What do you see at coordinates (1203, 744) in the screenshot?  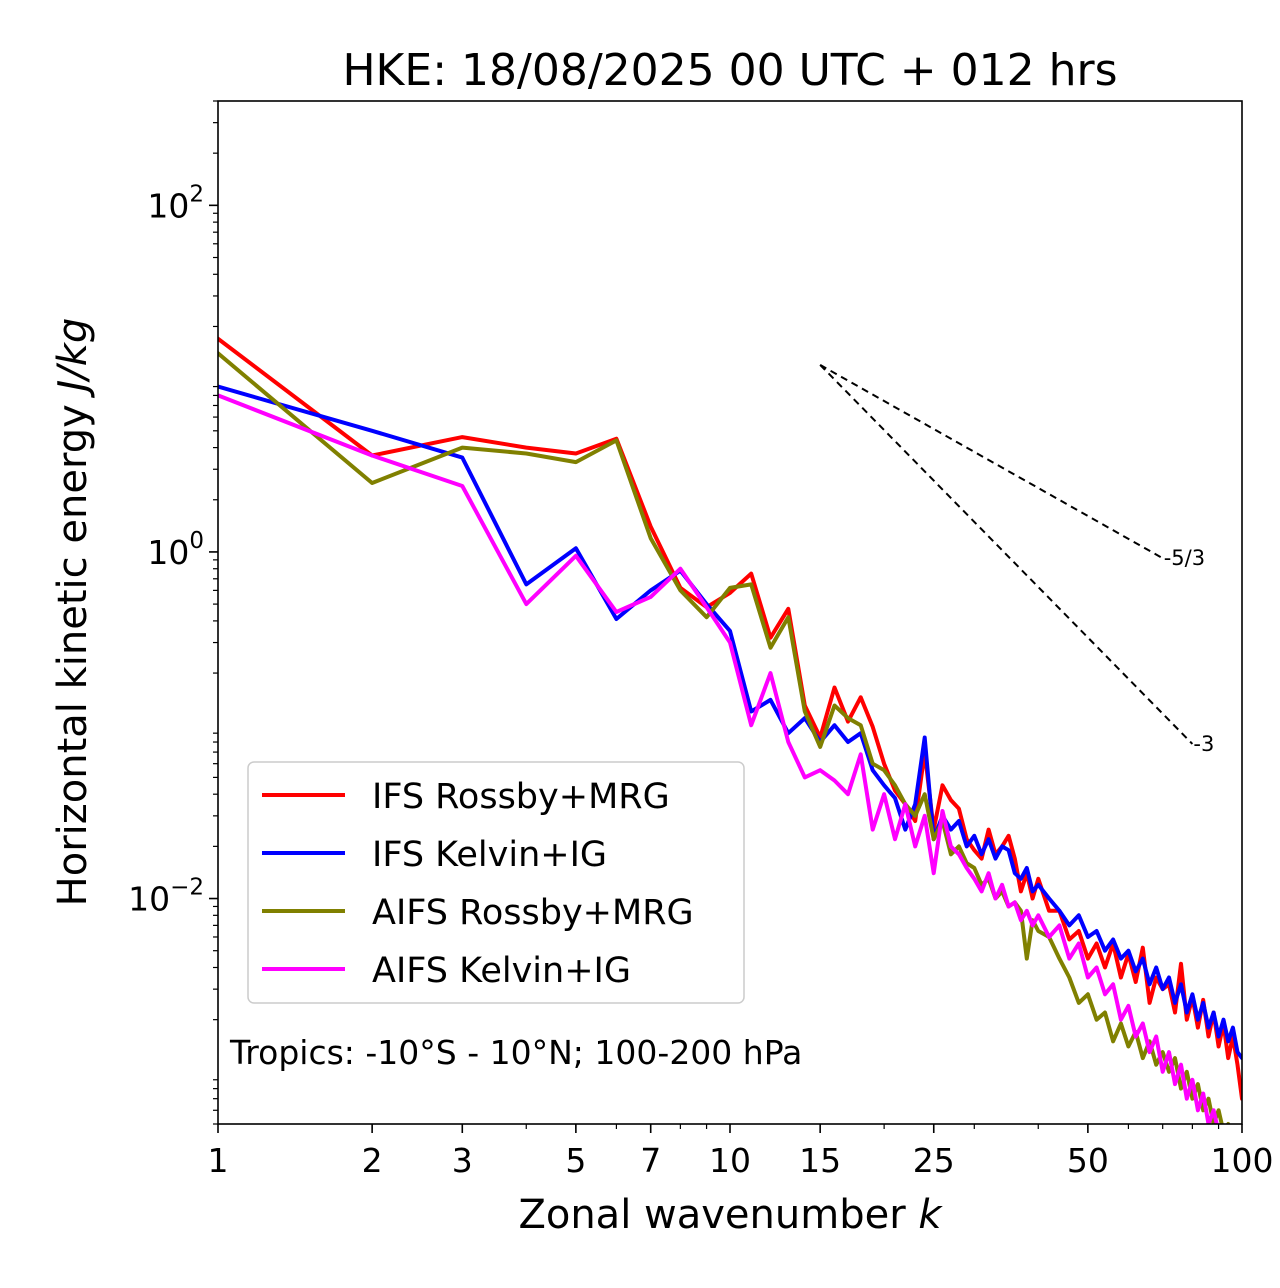 I see `reference-slope-label: -3` at bounding box center [1203, 744].